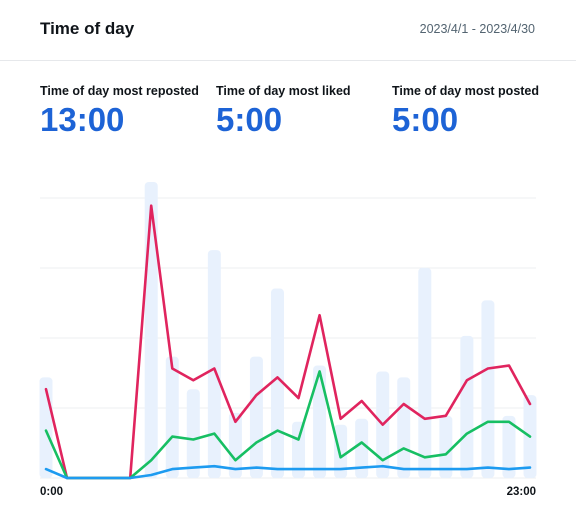 This screenshot has height=520, width=576. I want to click on stat-most-reposted: Time of day most reposted 13:00, so click(125, 111).